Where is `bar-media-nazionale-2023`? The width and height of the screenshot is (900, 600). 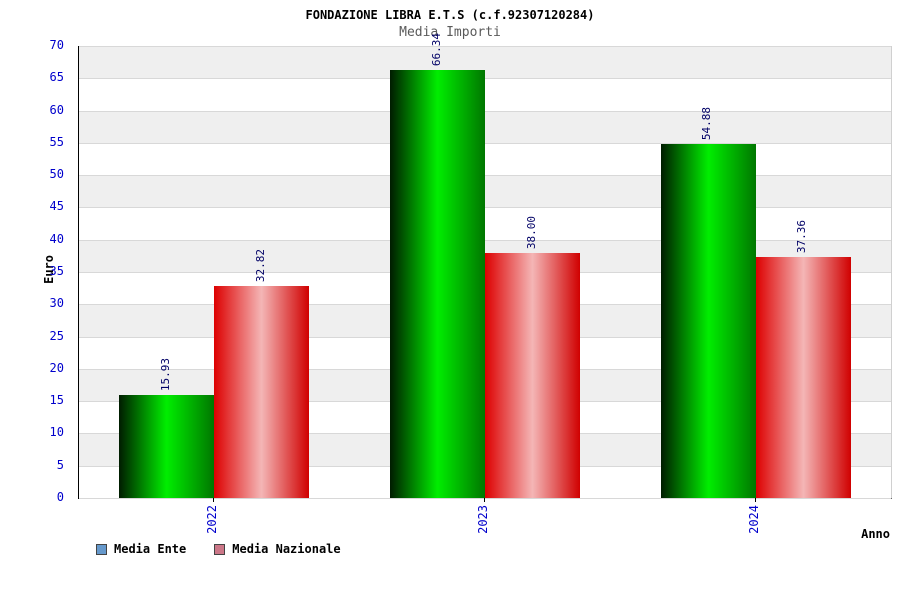
bar-media-nazionale-2023 is located at coordinates (532, 375).